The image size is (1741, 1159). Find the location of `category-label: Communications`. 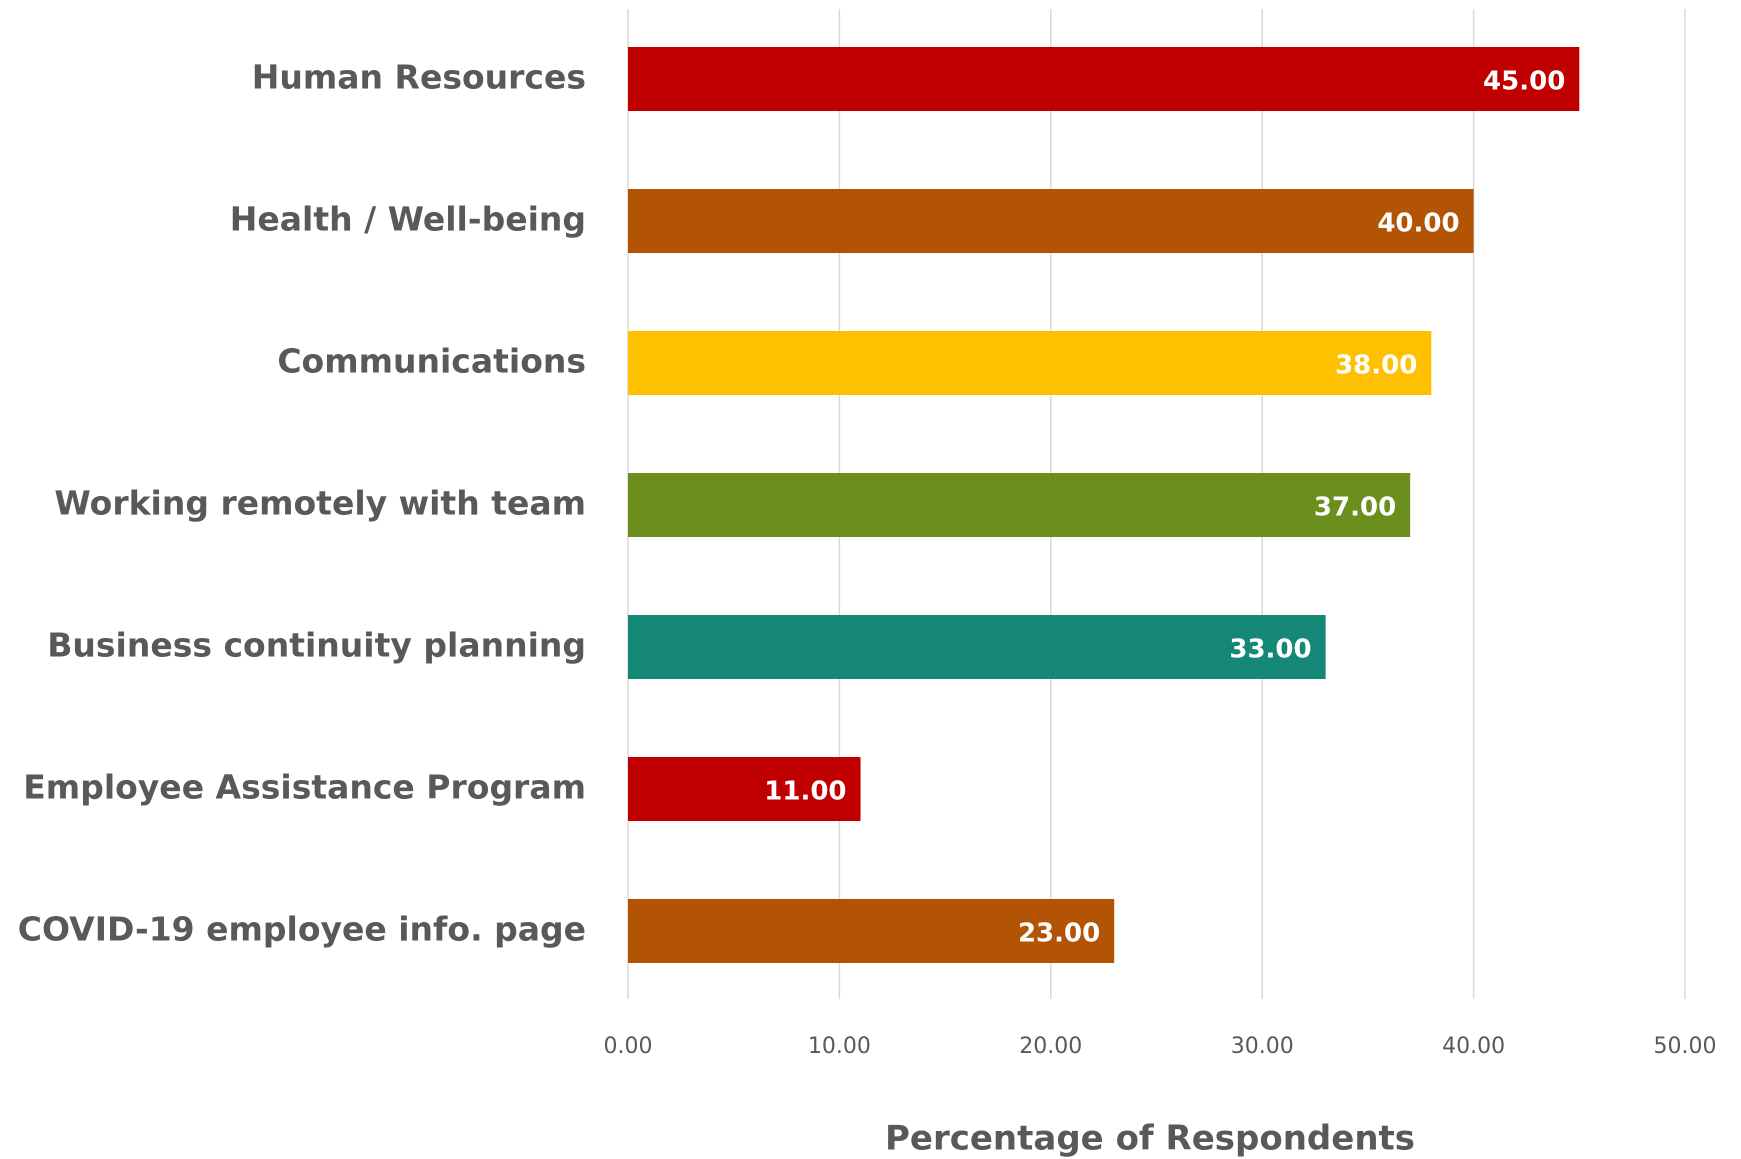

category-label: Communications is located at coordinates (431, 361).